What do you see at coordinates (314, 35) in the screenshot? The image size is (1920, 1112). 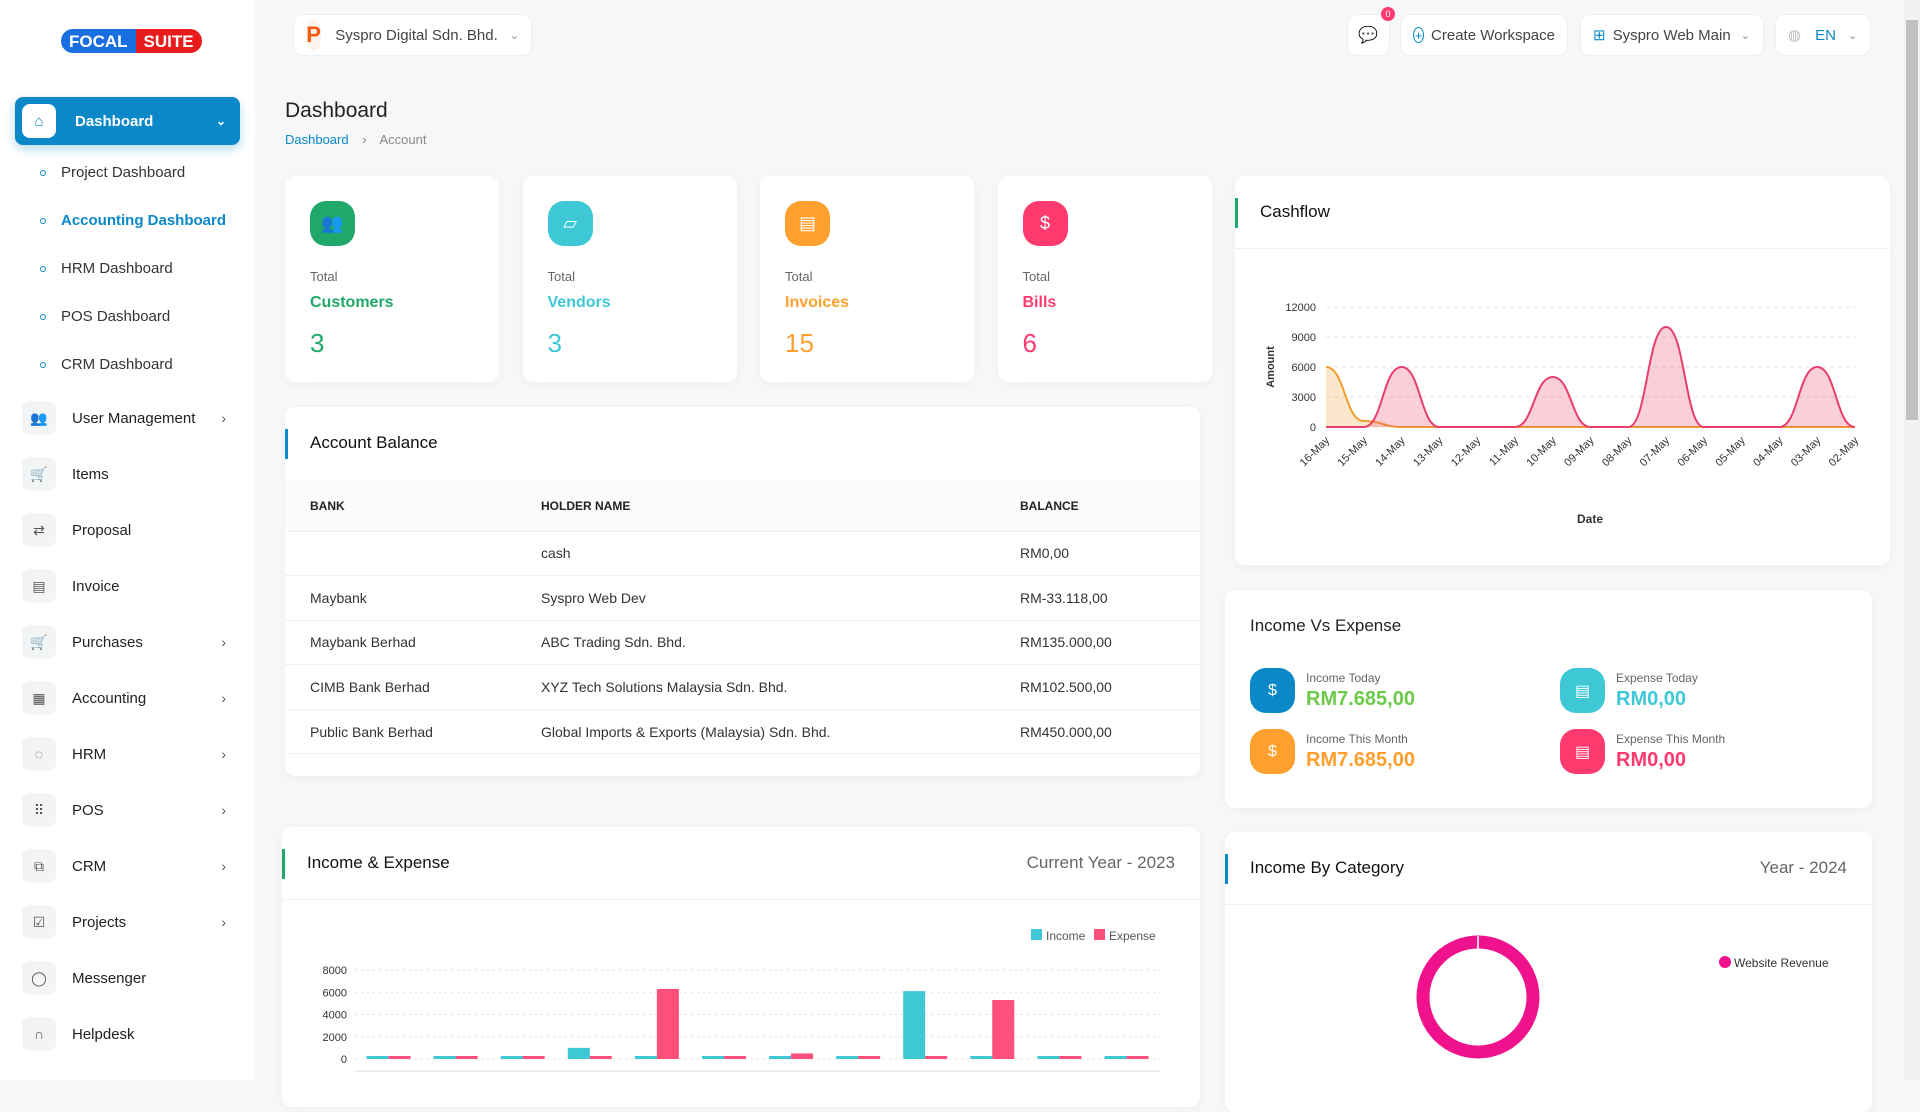 I see `company-logo-icon: P` at bounding box center [314, 35].